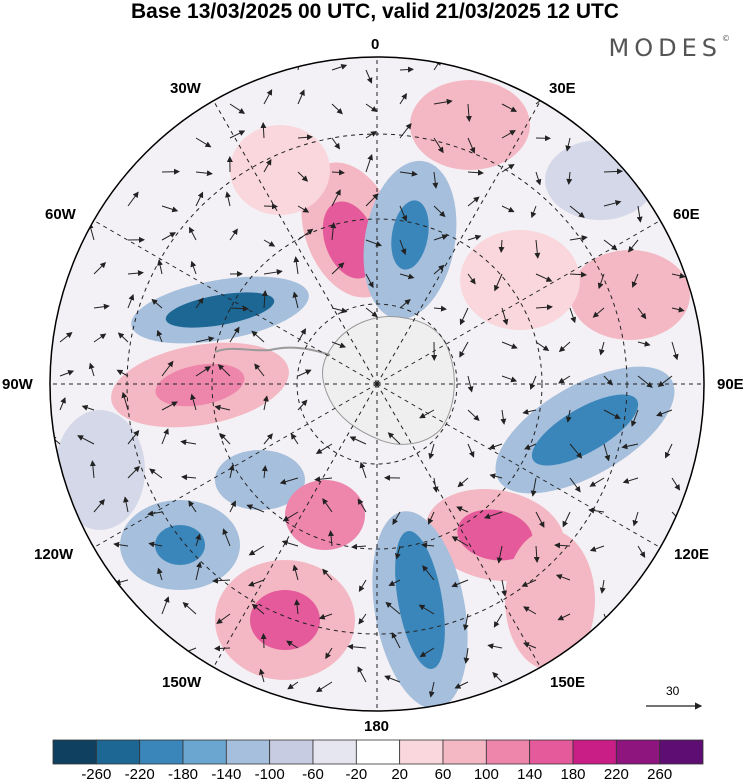 The width and height of the screenshot is (750, 783). Describe the element at coordinates (616, 774) in the screenshot. I see `colorbar-tick-label: 220` at that location.